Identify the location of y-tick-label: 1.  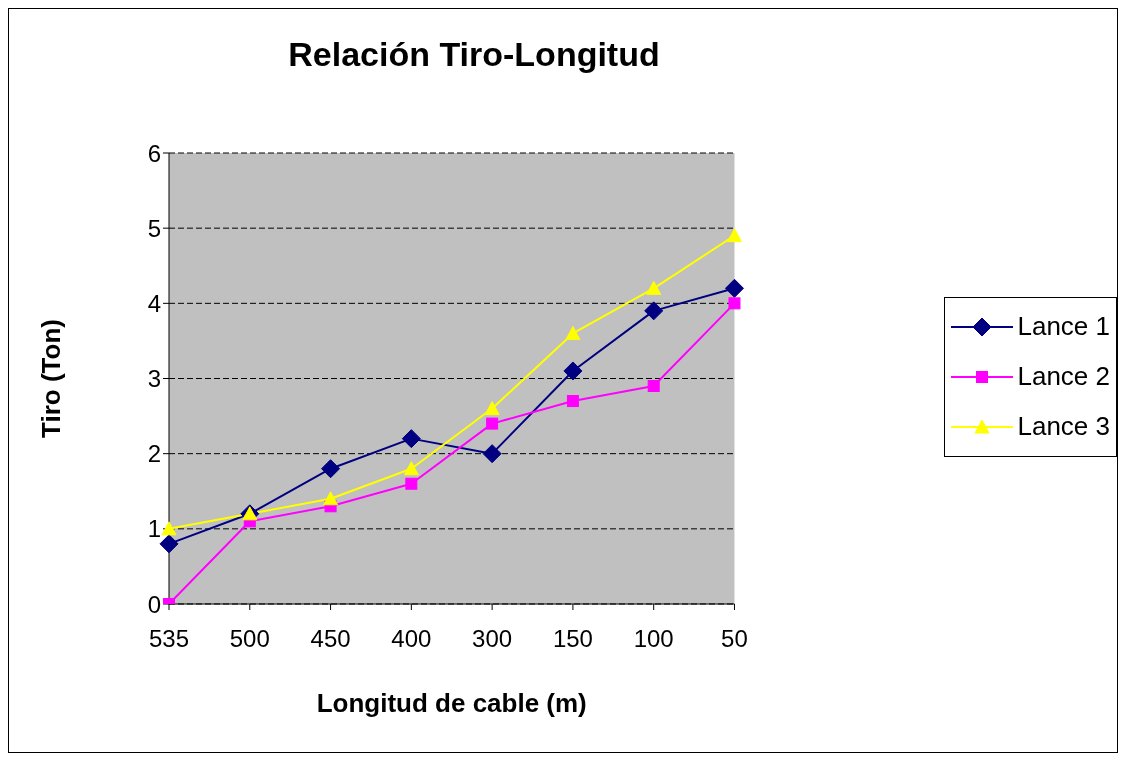
(154, 529).